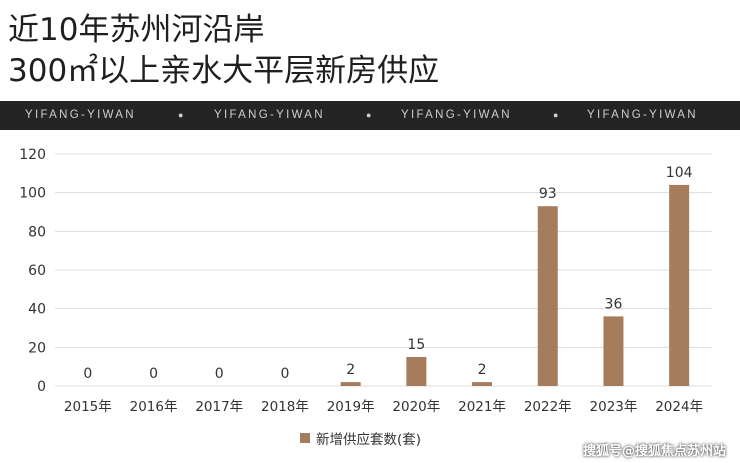 Image resolution: width=740 pixels, height=463 pixels. What do you see at coordinates (224, 71) in the screenshot?
I see `chart-title-line-2: 300㎡以上亲水大平层新房供应` at bounding box center [224, 71].